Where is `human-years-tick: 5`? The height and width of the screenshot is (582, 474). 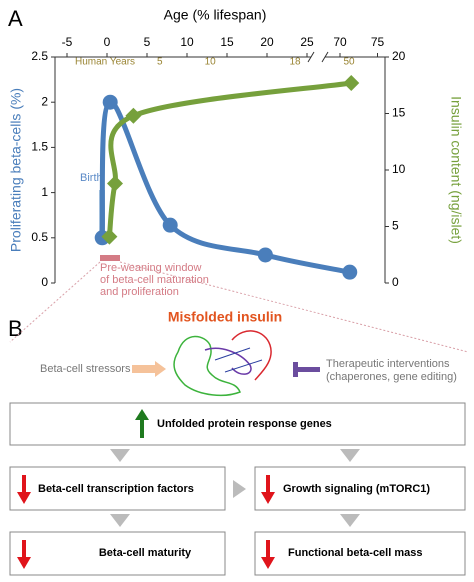 human-years-tick: 5 is located at coordinates (160, 62).